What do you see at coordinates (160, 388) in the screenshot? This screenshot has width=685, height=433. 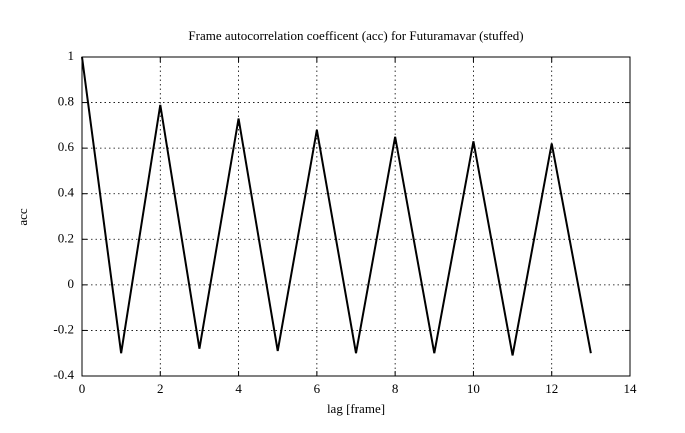 I see `x-tick-label: 2` at bounding box center [160, 388].